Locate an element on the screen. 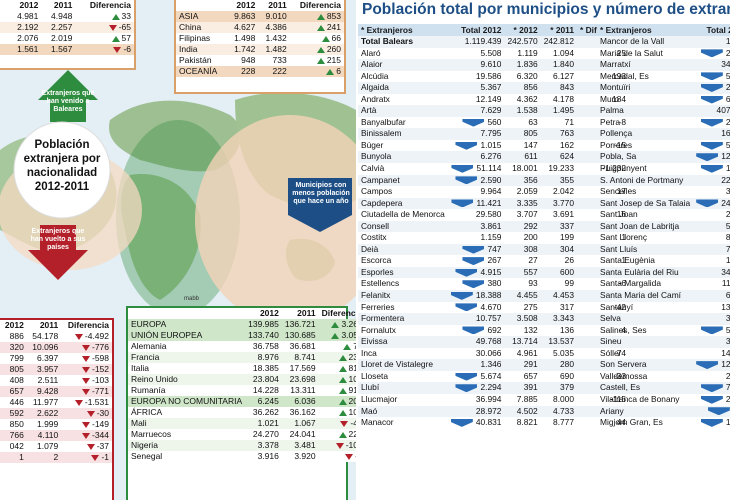  total-value: 692 is located at coordinates (494, 329).